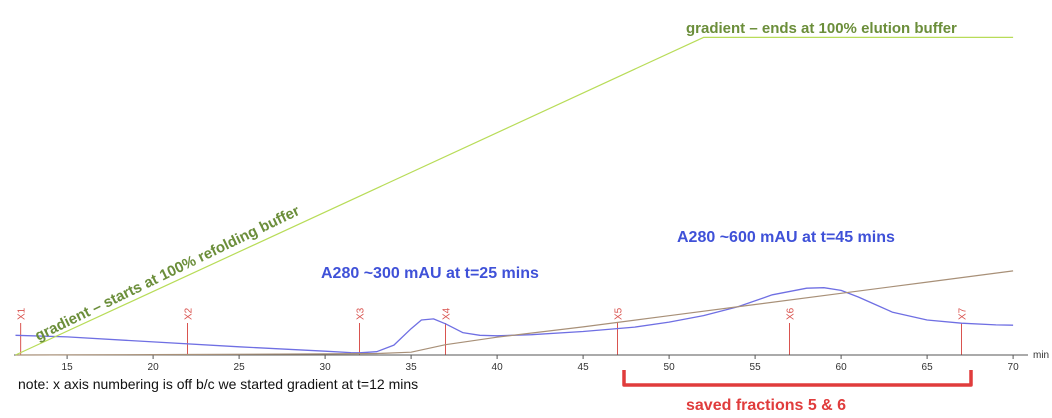  What do you see at coordinates (584, 367) in the screenshot?
I see `x-tick-label: 45` at bounding box center [584, 367].